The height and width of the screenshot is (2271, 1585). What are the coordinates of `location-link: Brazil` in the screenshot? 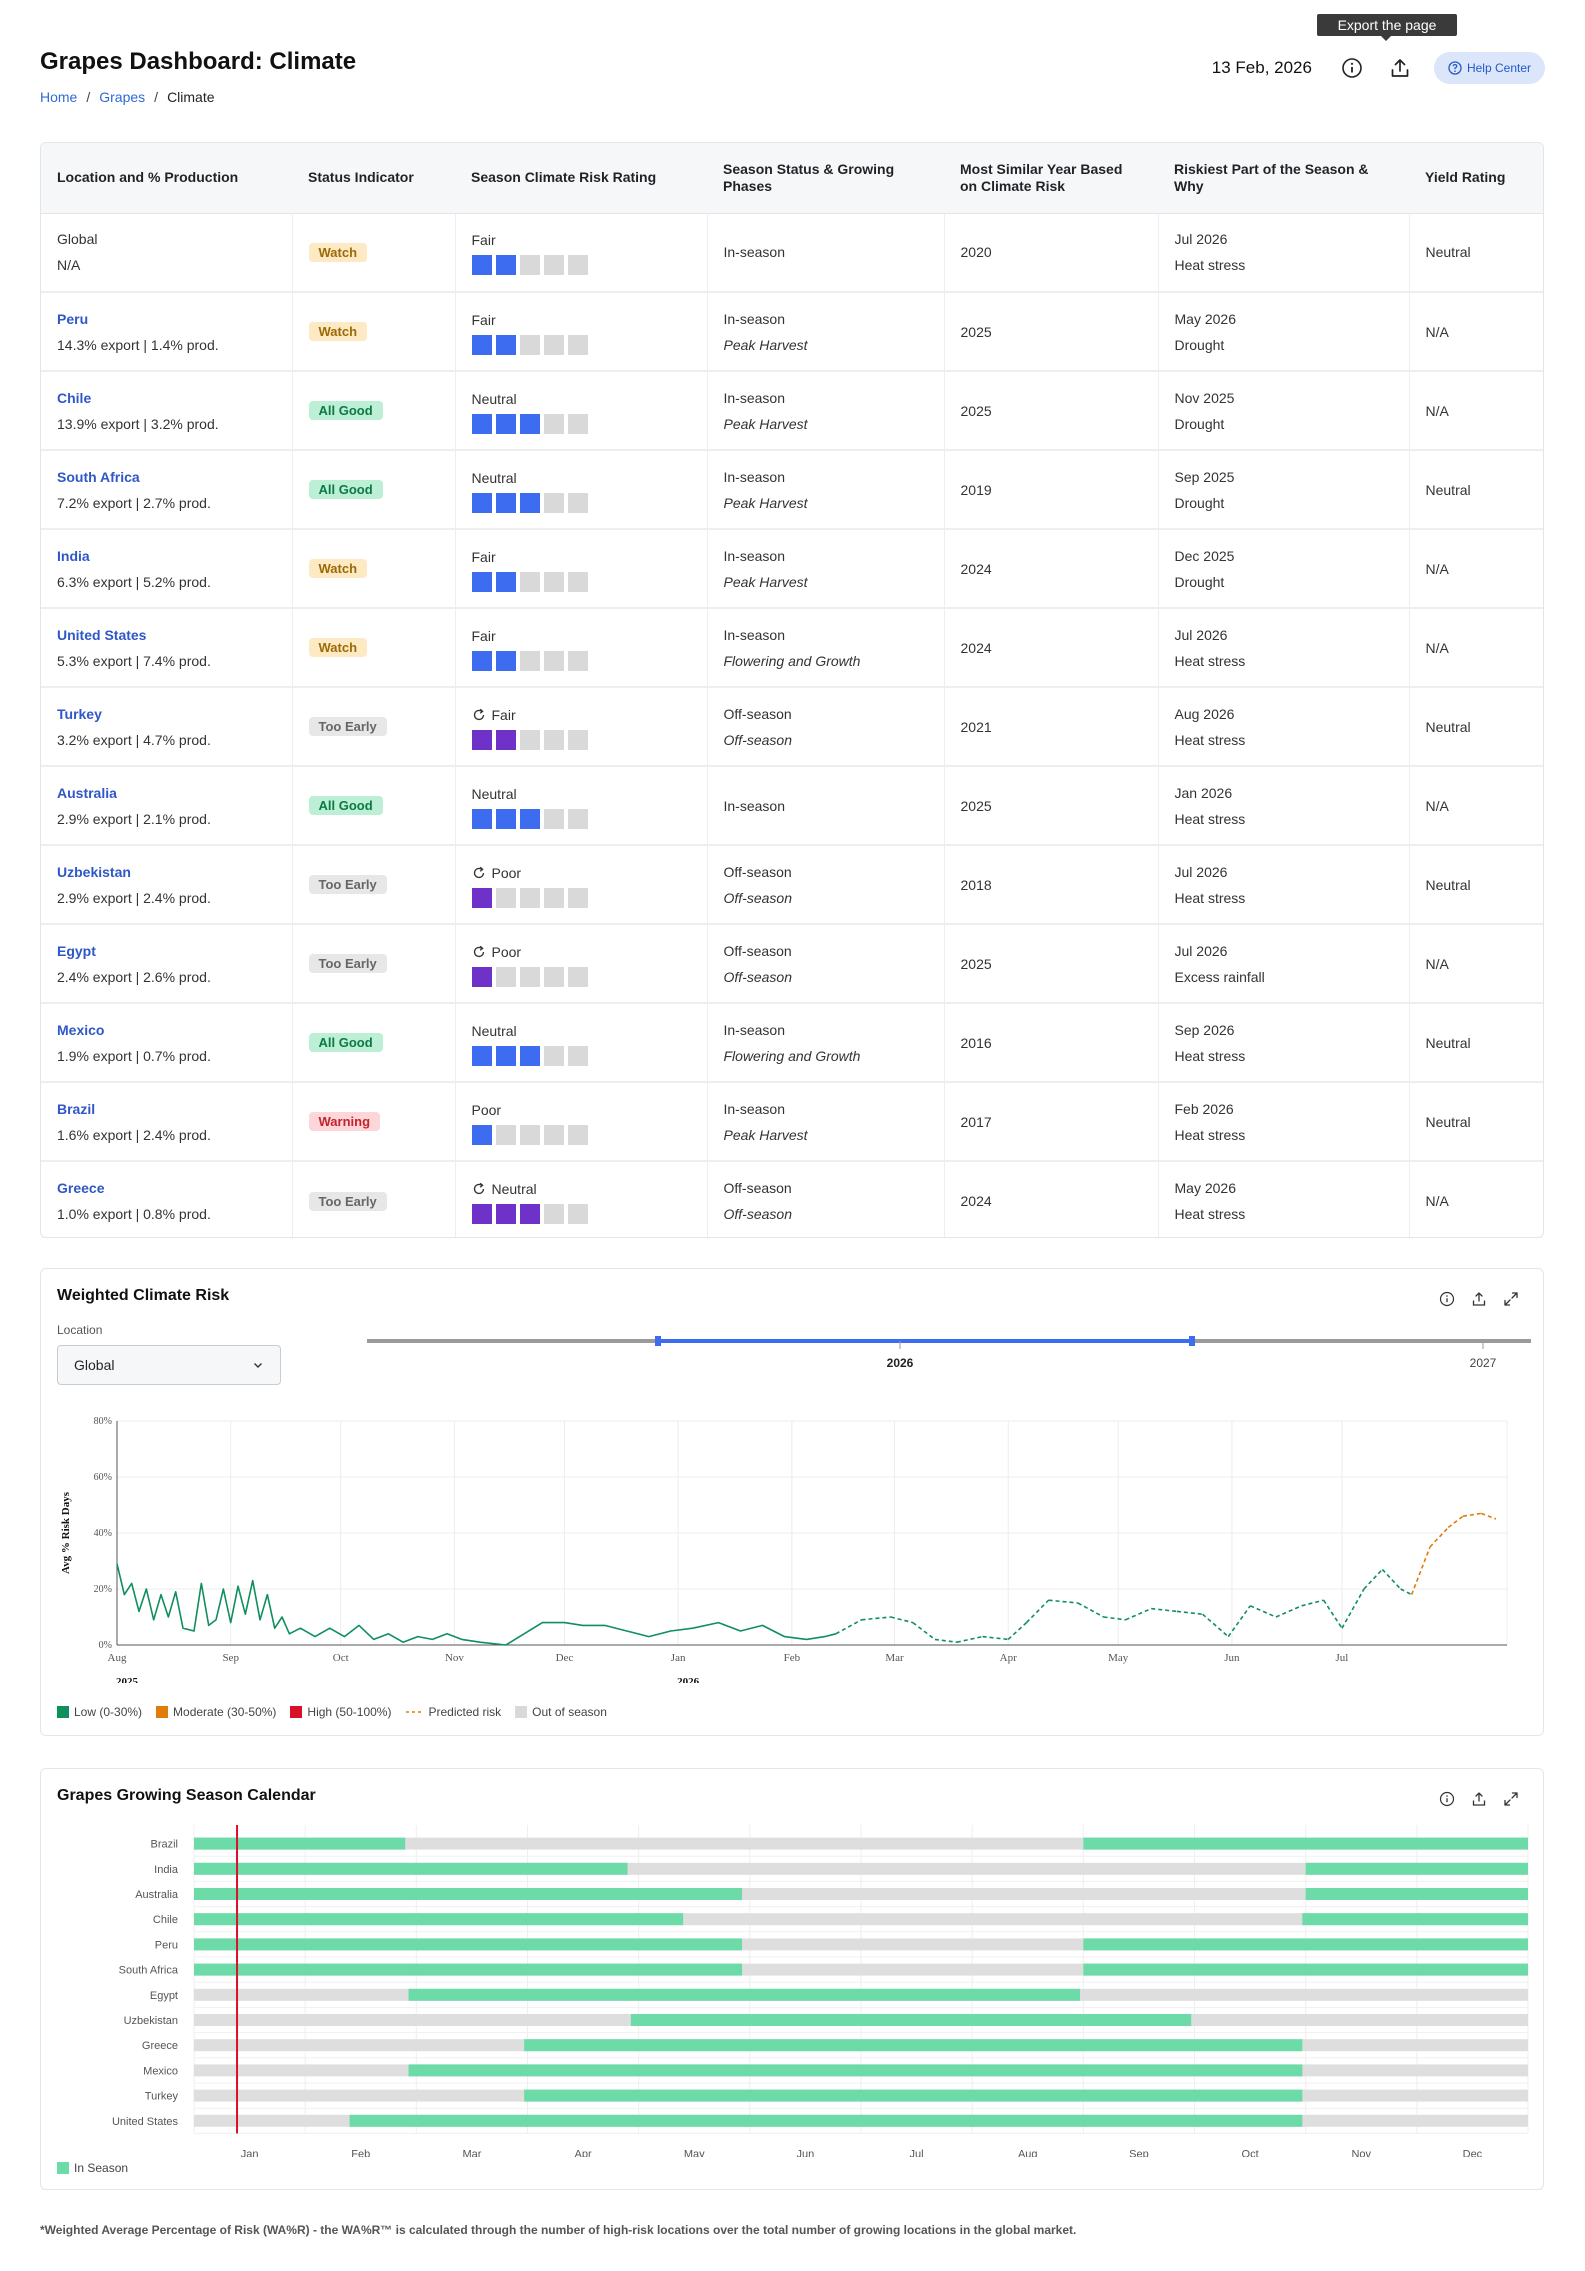 It's located at (76, 1108).